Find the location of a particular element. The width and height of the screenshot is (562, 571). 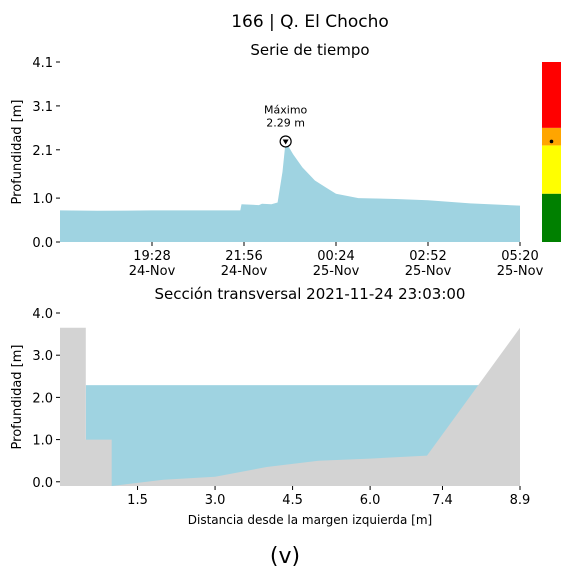

x-tick-label: 02:52 25-Nov is located at coordinates (428, 264).